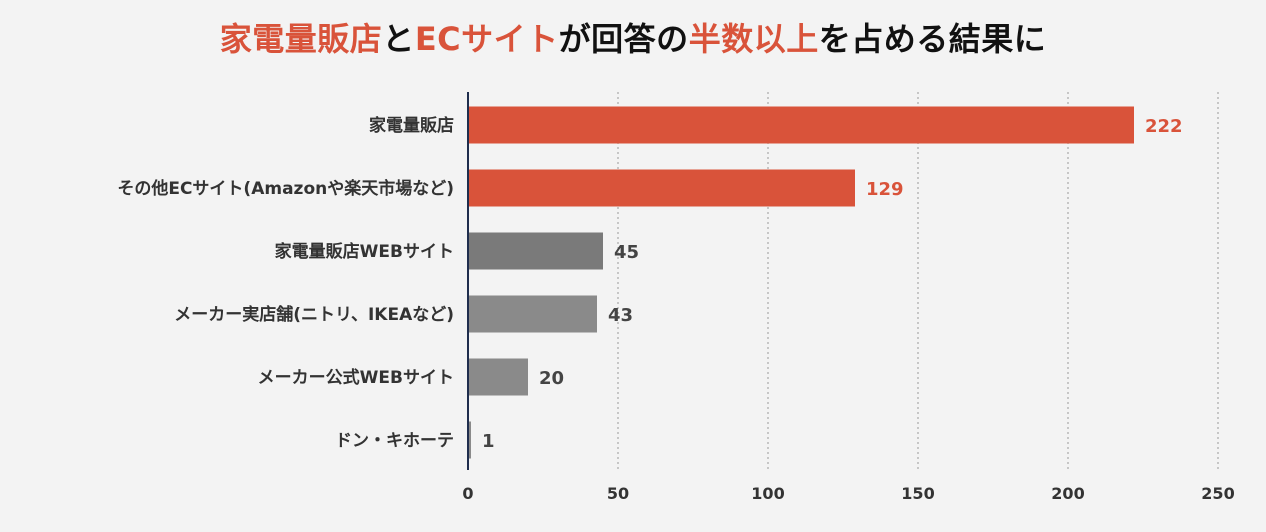 Image resolution: width=1266 pixels, height=532 pixels. Describe the element at coordinates (620, 315) in the screenshot. I see `data-label: 43` at that location.